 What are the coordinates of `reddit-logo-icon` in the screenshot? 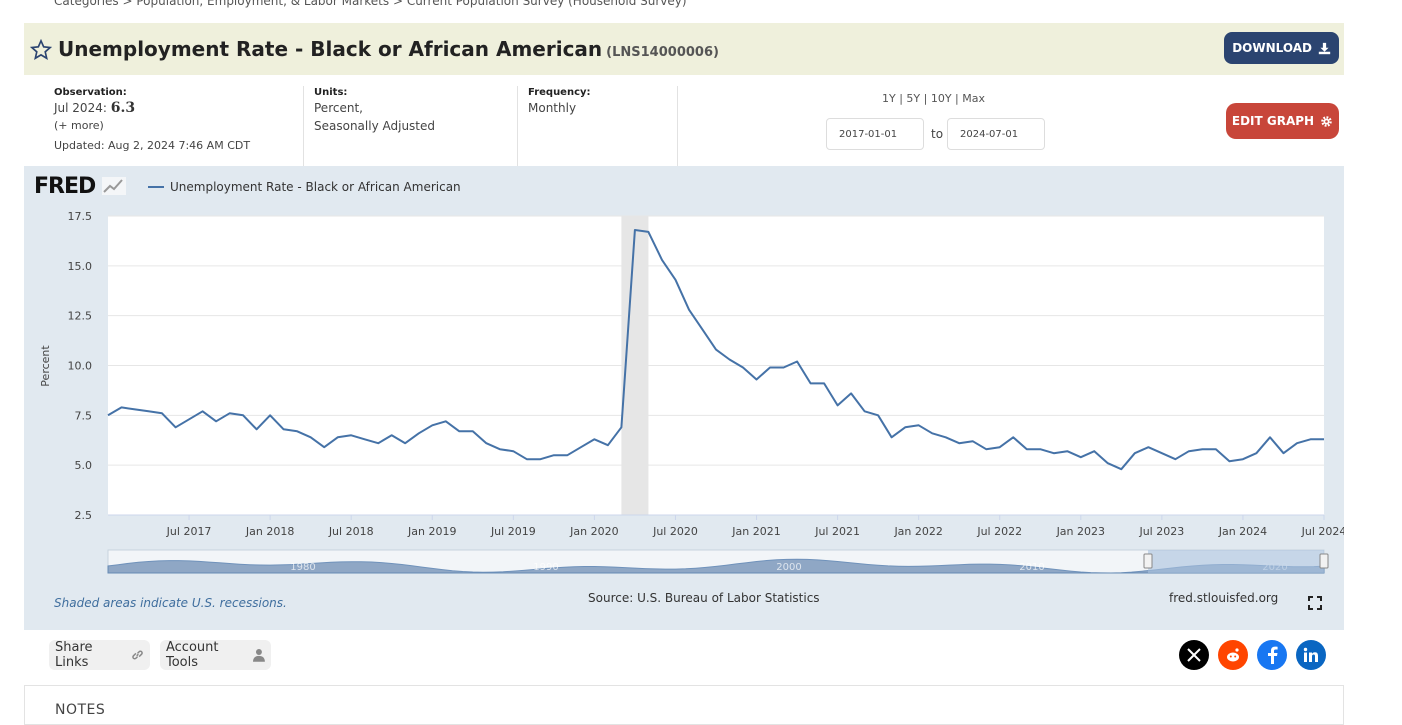 It's located at (1233, 655).